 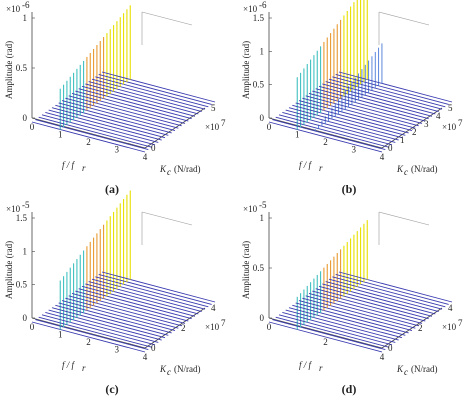 I want to click on x-tick-label: 3, so click(x=117, y=150).